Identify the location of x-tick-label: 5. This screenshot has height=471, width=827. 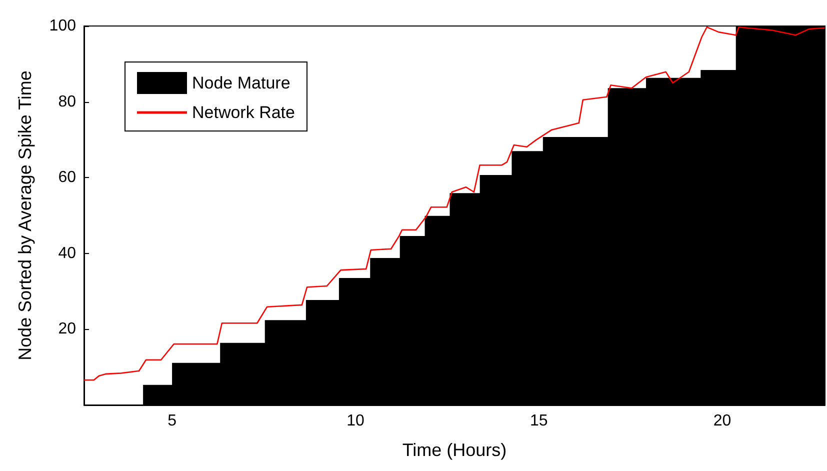
(172, 421).